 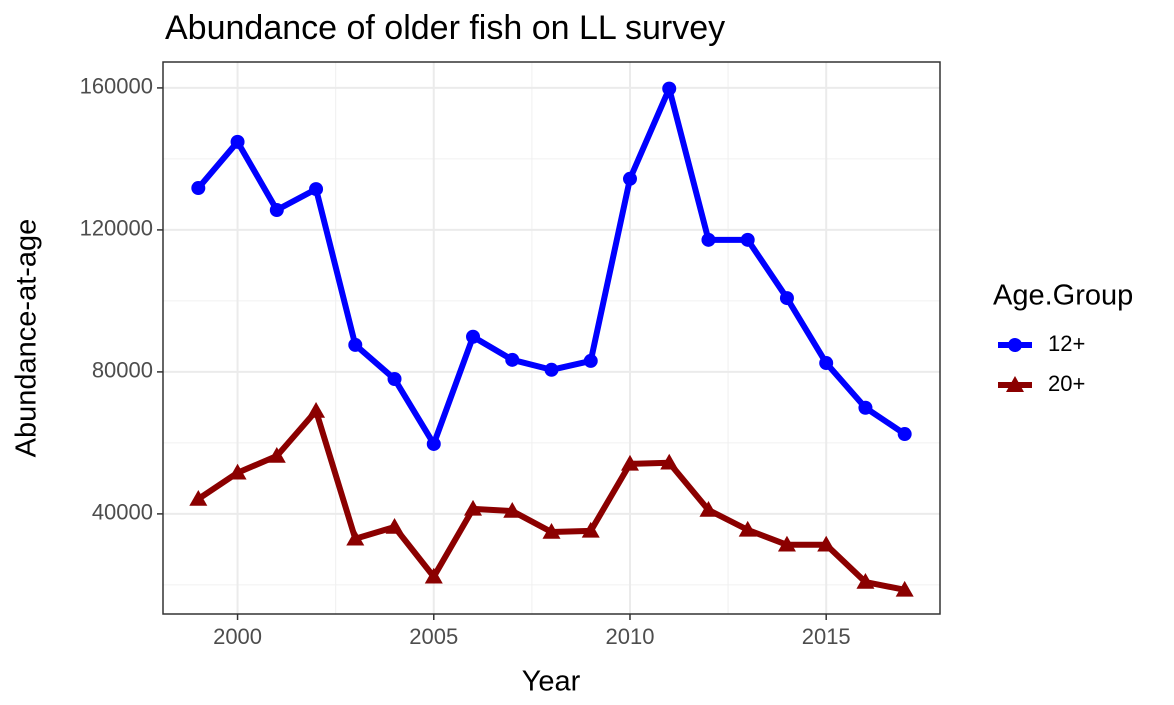 I want to click on x-tick-label: 2000, so click(x=237, y=636).